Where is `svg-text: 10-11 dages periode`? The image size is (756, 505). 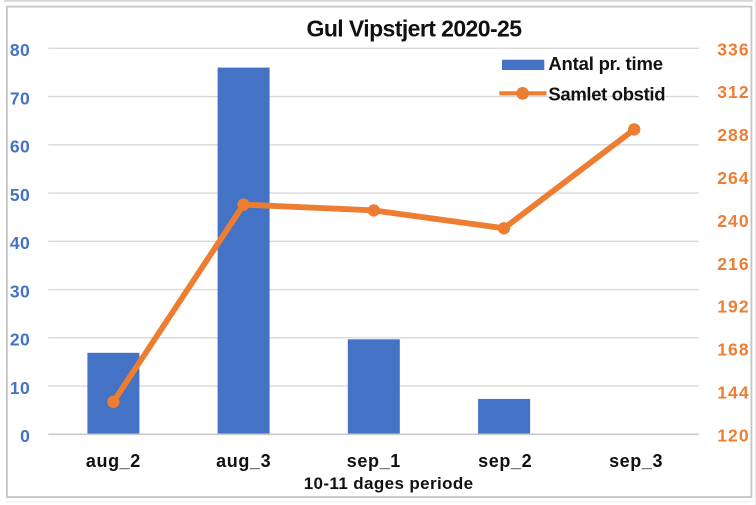
svg-text: 10-11 dages periode is located at coordinates (389, 483).